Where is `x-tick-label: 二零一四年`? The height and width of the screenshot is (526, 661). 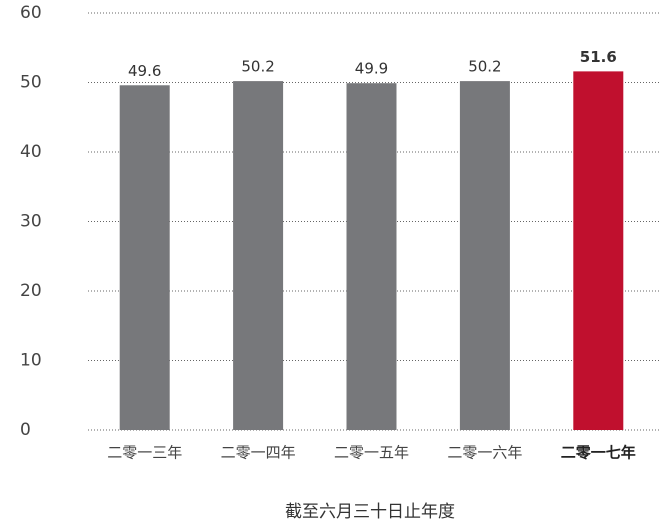 x-tick-label: 二零一四年 is located at coordinates (258, 453).